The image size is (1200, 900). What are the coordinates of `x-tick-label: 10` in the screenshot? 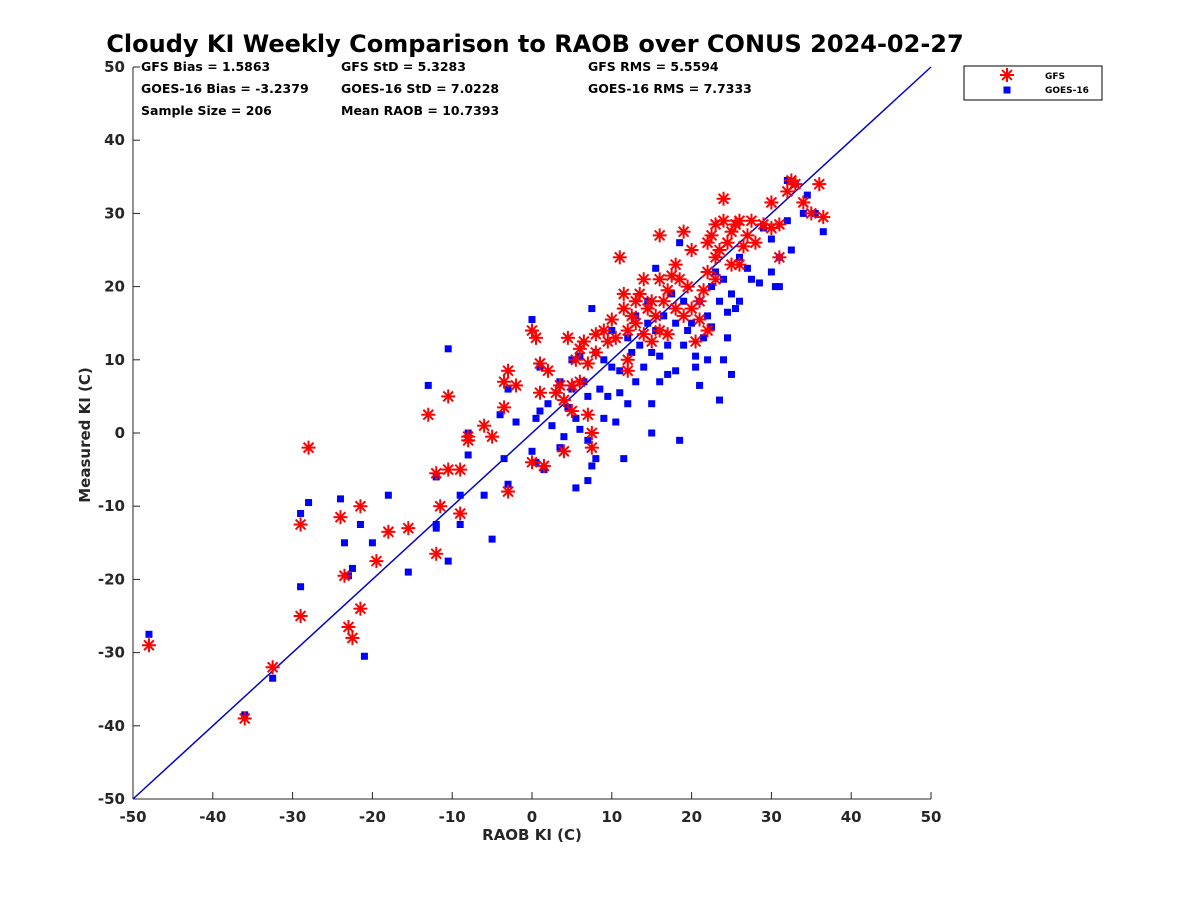 It's located at (611, 817).